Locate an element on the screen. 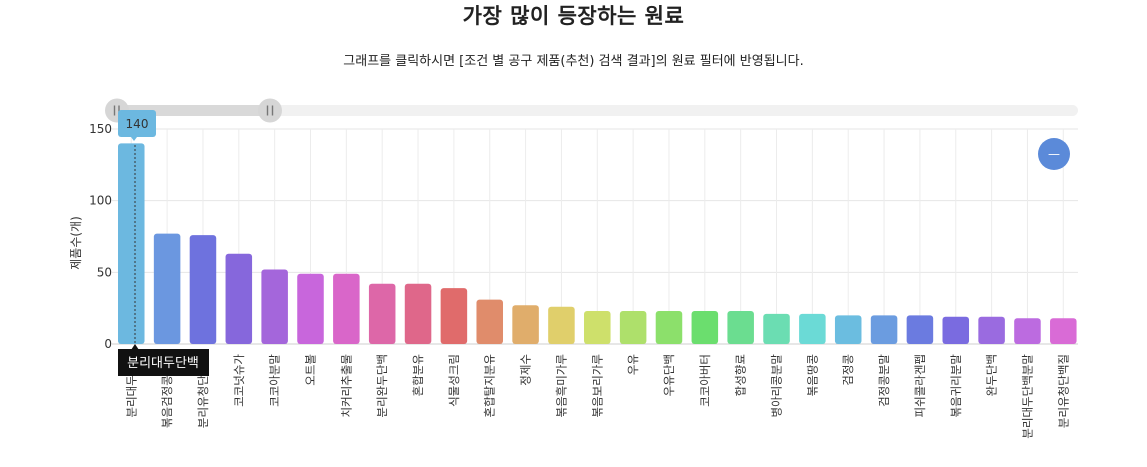  page-title: 가장 많이 등장하는 원료 is located at coordinates (573, 16).